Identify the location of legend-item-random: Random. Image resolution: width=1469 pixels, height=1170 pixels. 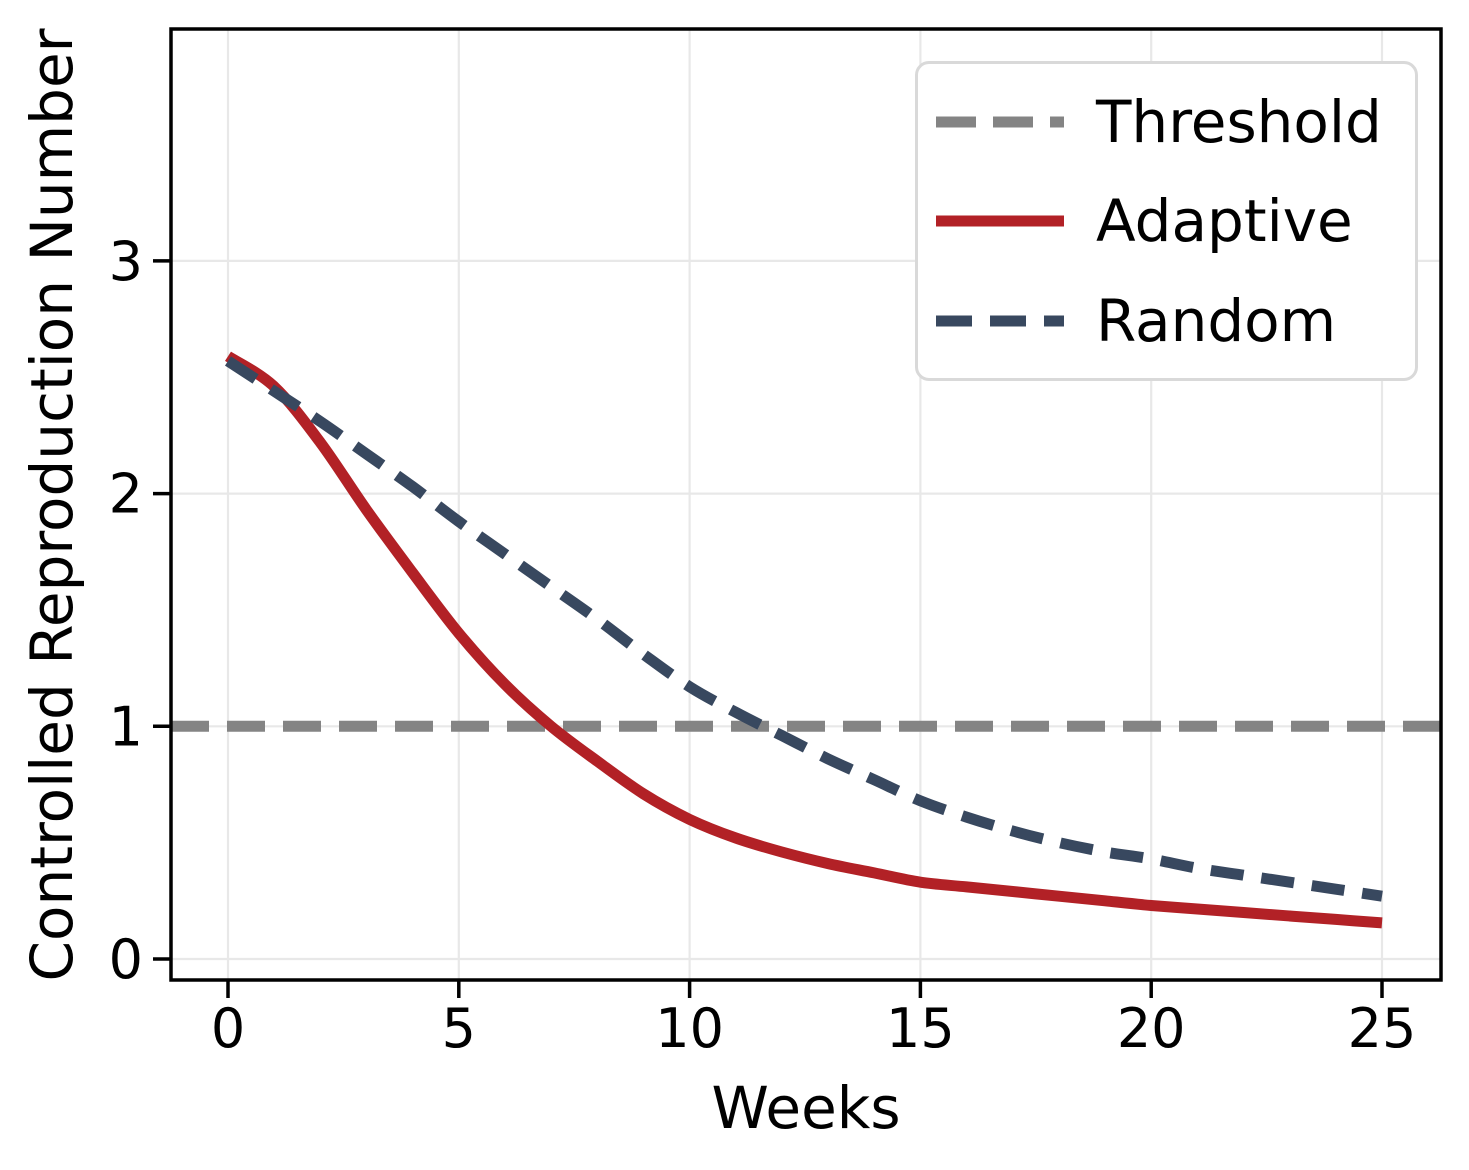
(1170, 321).